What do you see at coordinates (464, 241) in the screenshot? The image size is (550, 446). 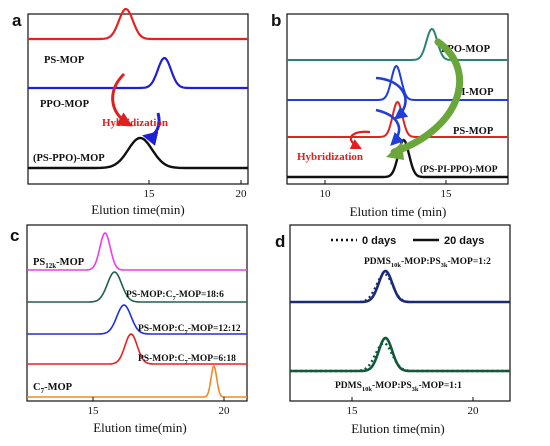 I see `legend-label-20-days: 20 days` at bounding box center [464, 241].